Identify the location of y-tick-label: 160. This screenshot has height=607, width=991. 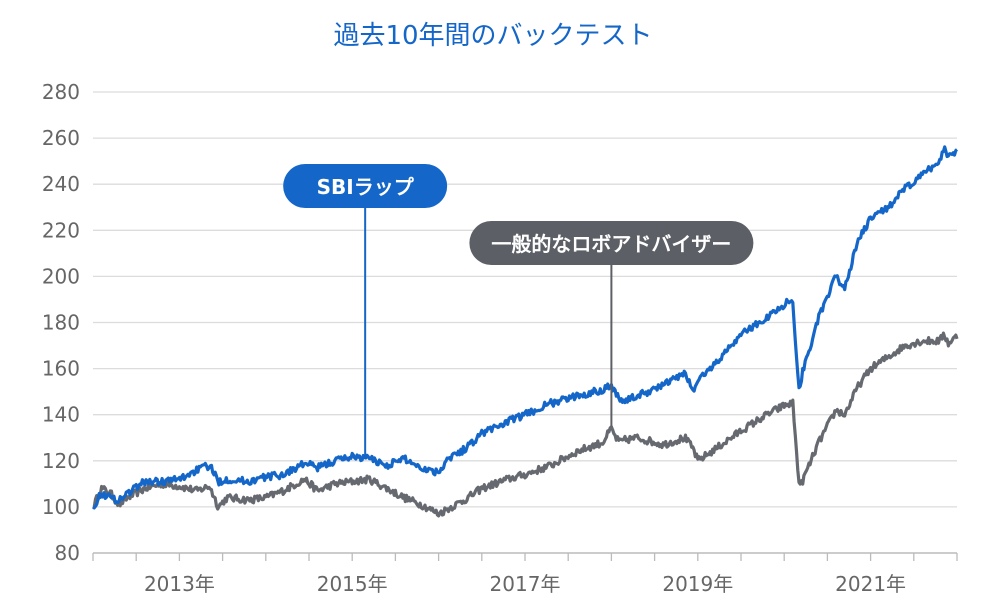
(61, 369).